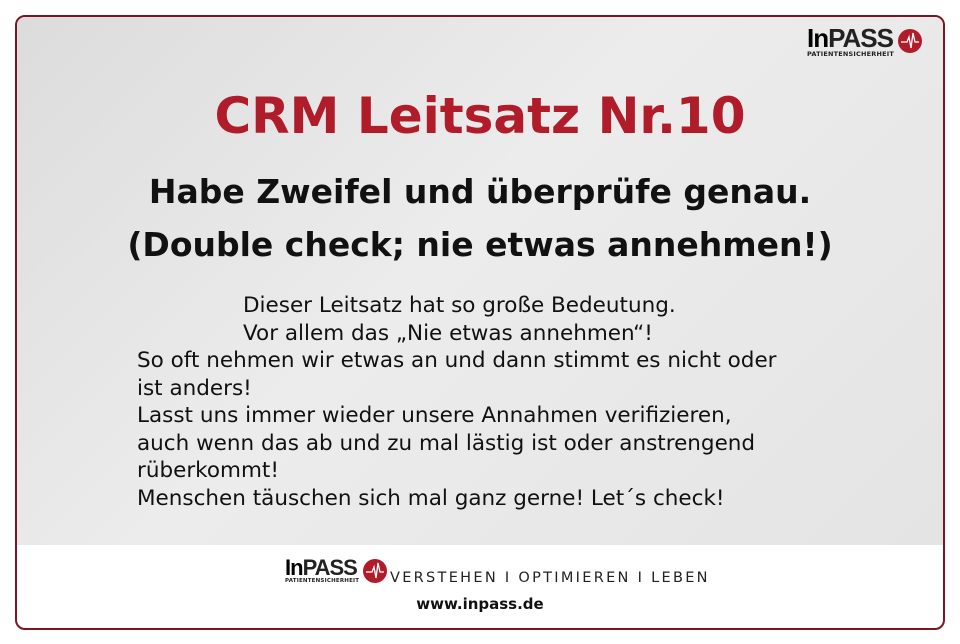 This screenshot has height=644, width=960. Describe the element at coordinates (336, 571) in the screenshot. I see `inpass-logo-footer: InPASS PATIENTENSICHERHEIT` at that location.